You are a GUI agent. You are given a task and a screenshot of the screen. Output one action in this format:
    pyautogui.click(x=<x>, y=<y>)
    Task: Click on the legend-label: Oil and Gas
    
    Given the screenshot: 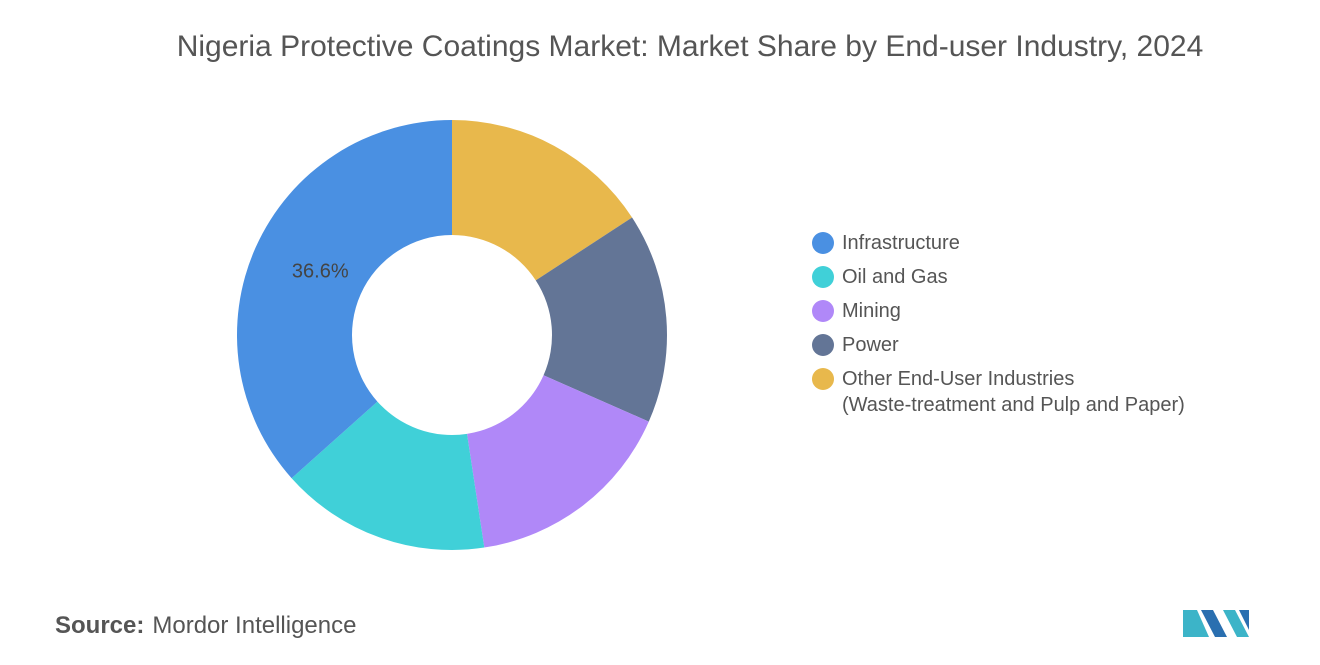 What is the action you would take?
    pyautogui.click(x=895, y=277)
    